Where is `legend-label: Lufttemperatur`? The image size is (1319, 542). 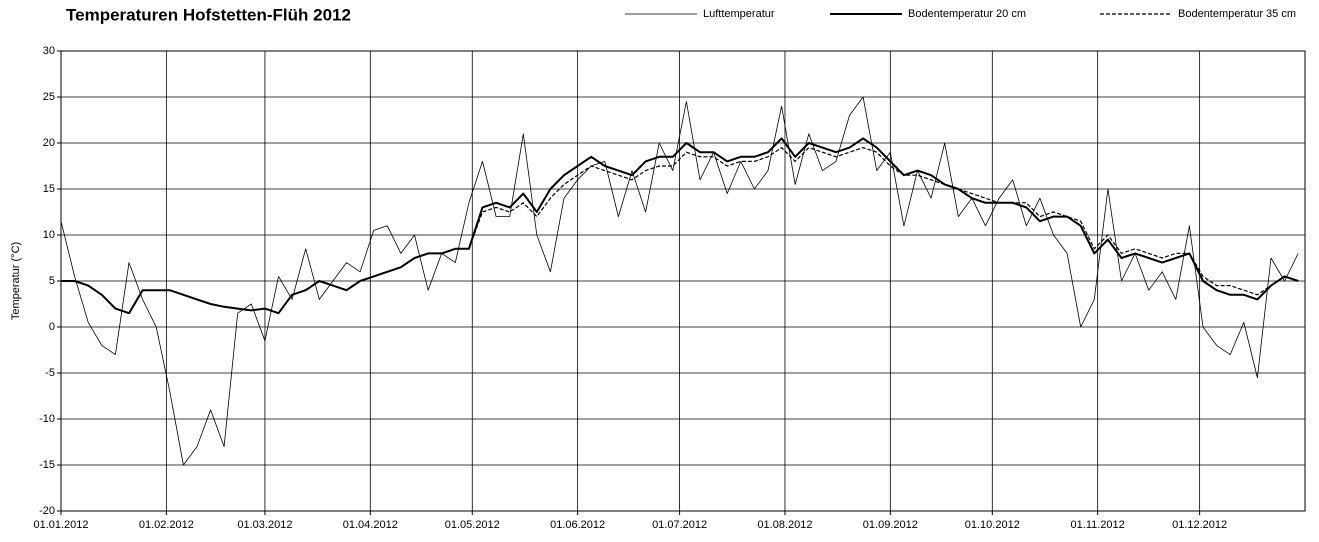
legend-label: Lufttemperatur is located at coordinates (739, 14).